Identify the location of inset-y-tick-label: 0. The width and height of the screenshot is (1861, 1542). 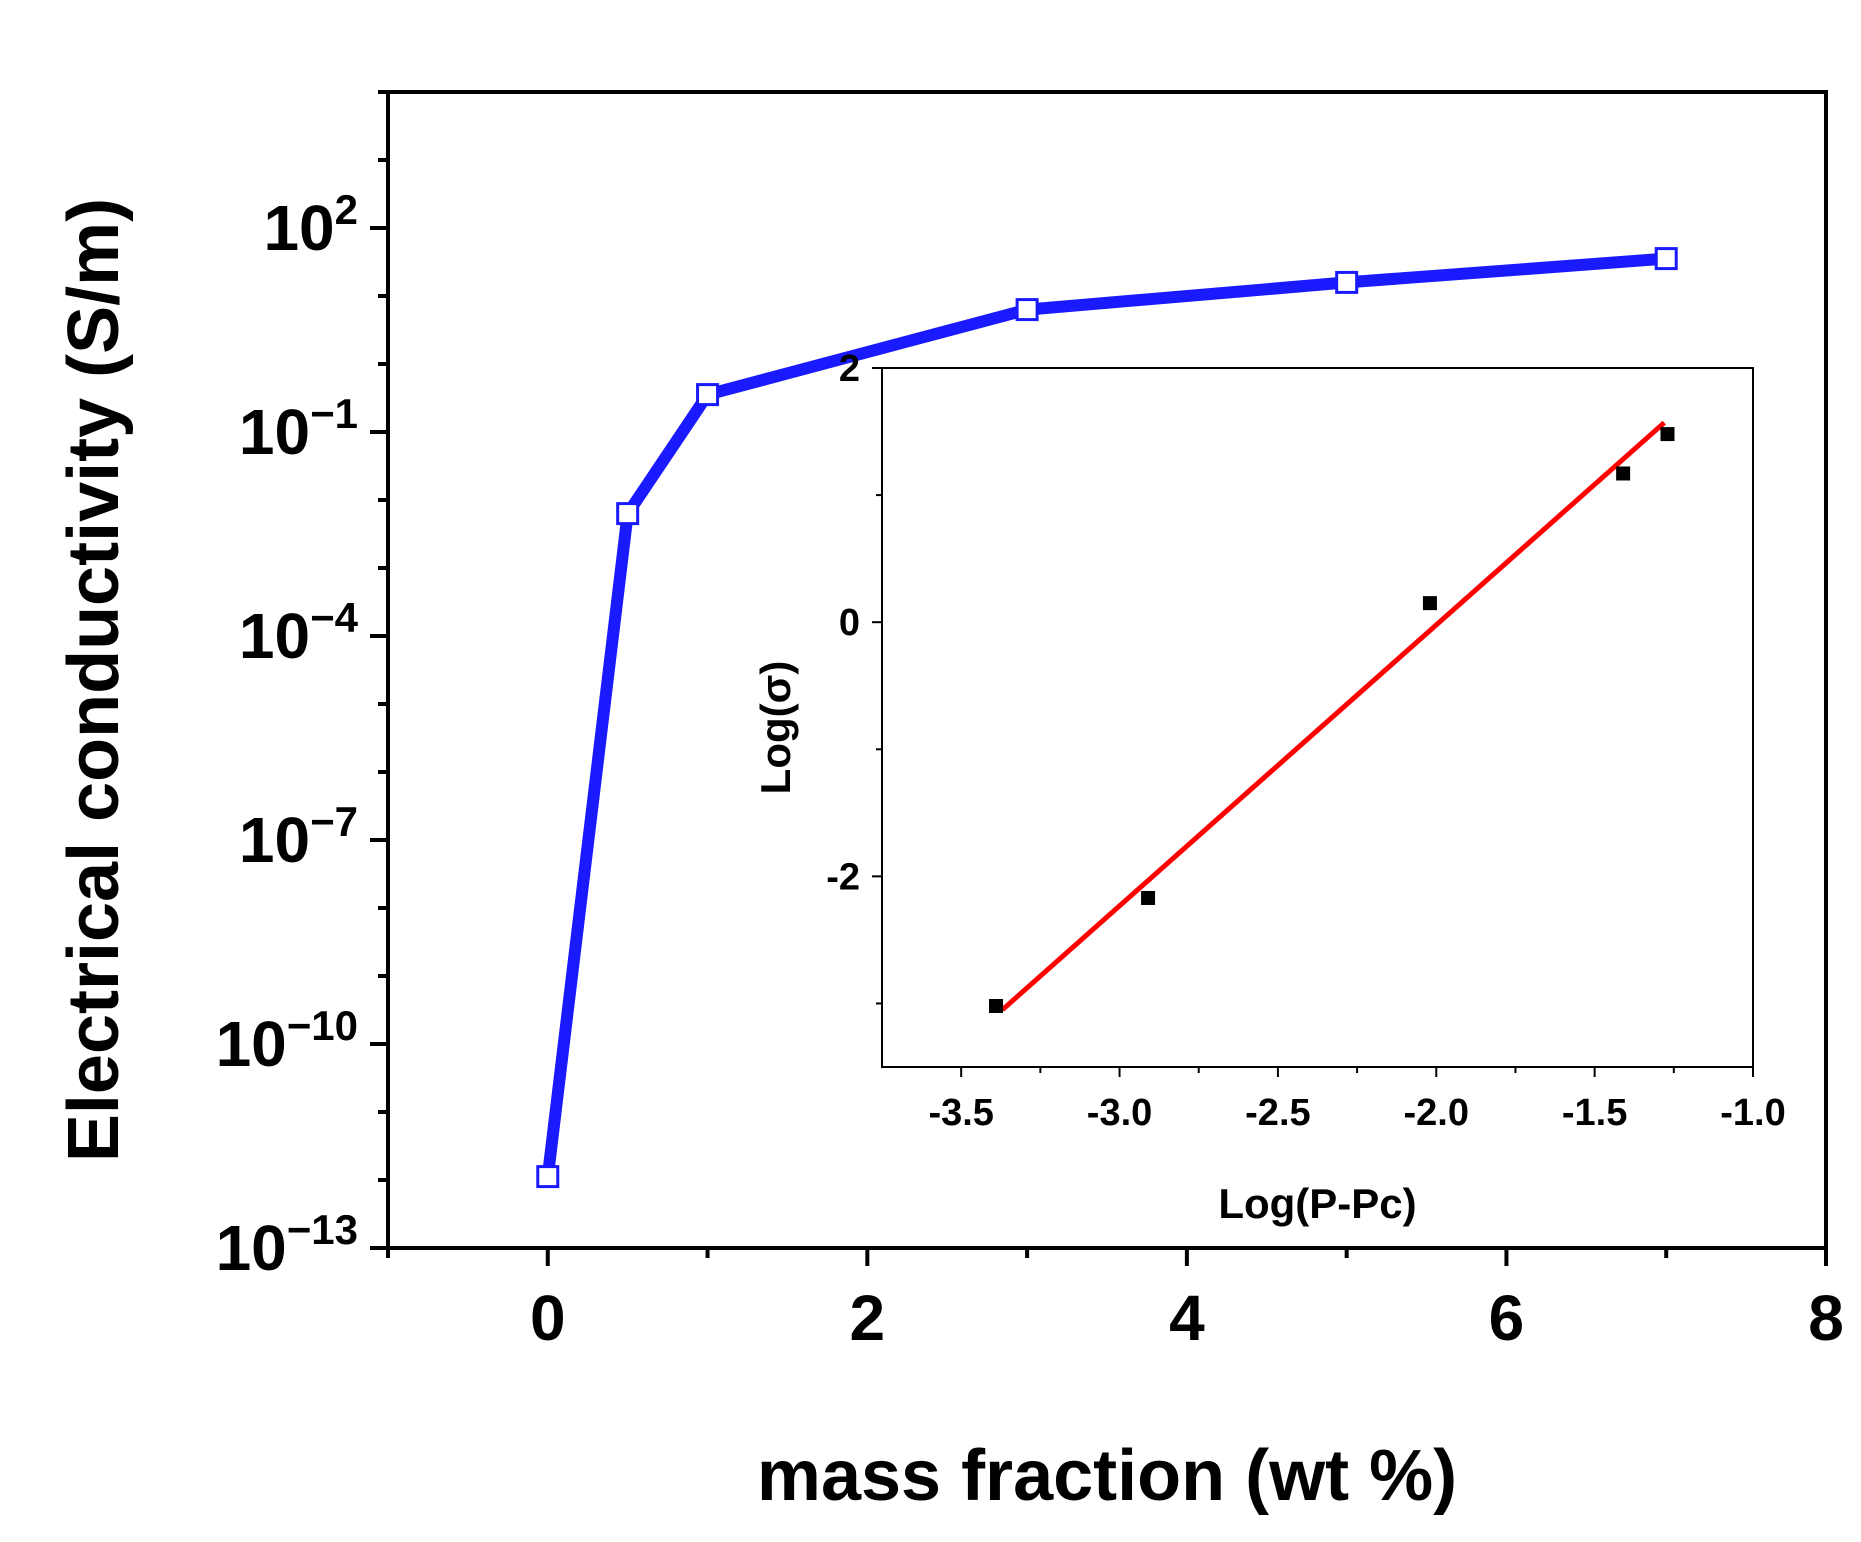
(849, 623).